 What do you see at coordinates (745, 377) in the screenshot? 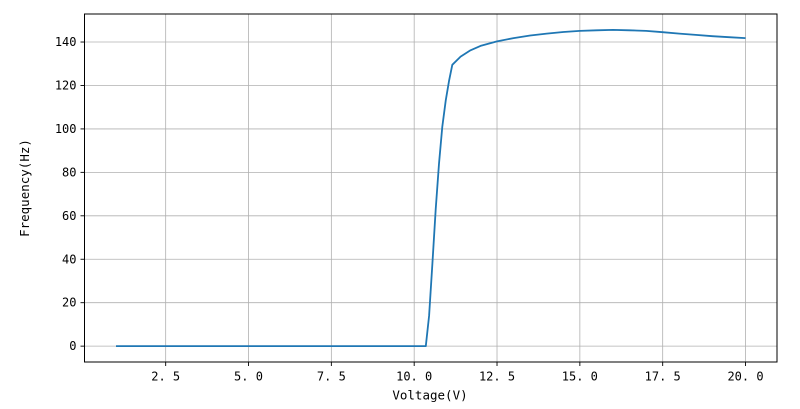
I see `x-tick-label: 20. 0` at bounding box center [745, 377].